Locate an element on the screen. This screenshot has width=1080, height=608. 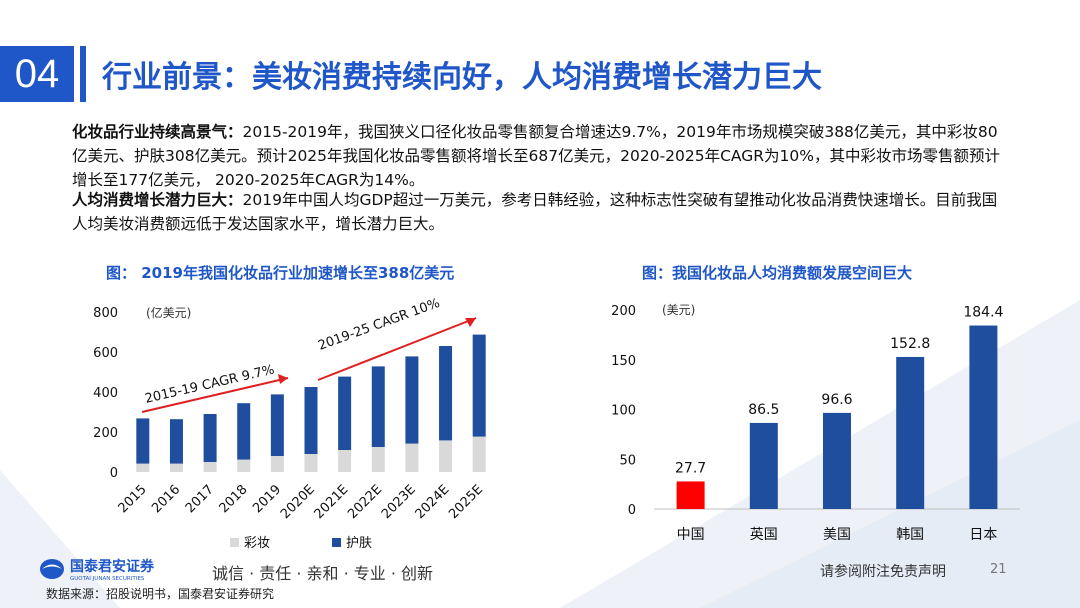
company-logo: 国泰君安证券 GUOTAI JUNAN SECURITIES is located at coordinates (97, 570).